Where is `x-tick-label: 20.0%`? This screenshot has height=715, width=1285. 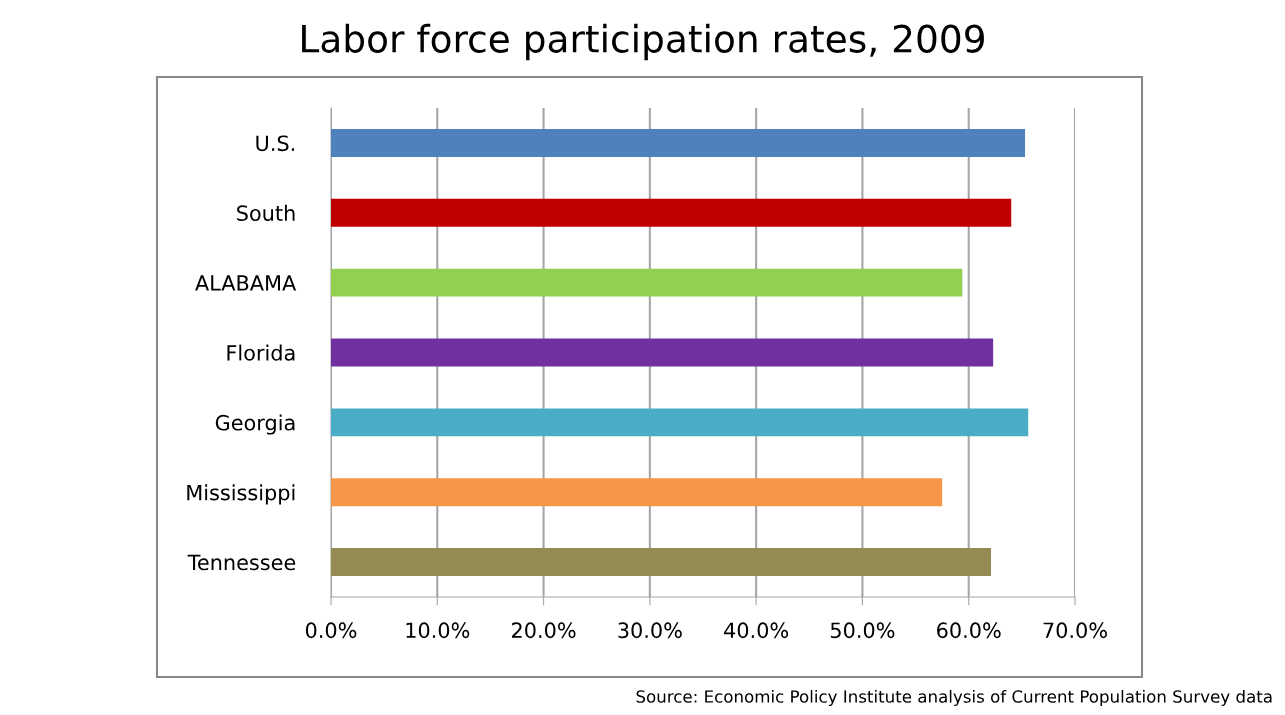
x-tick-label: 20.0% is located at coordinates (544, 630).